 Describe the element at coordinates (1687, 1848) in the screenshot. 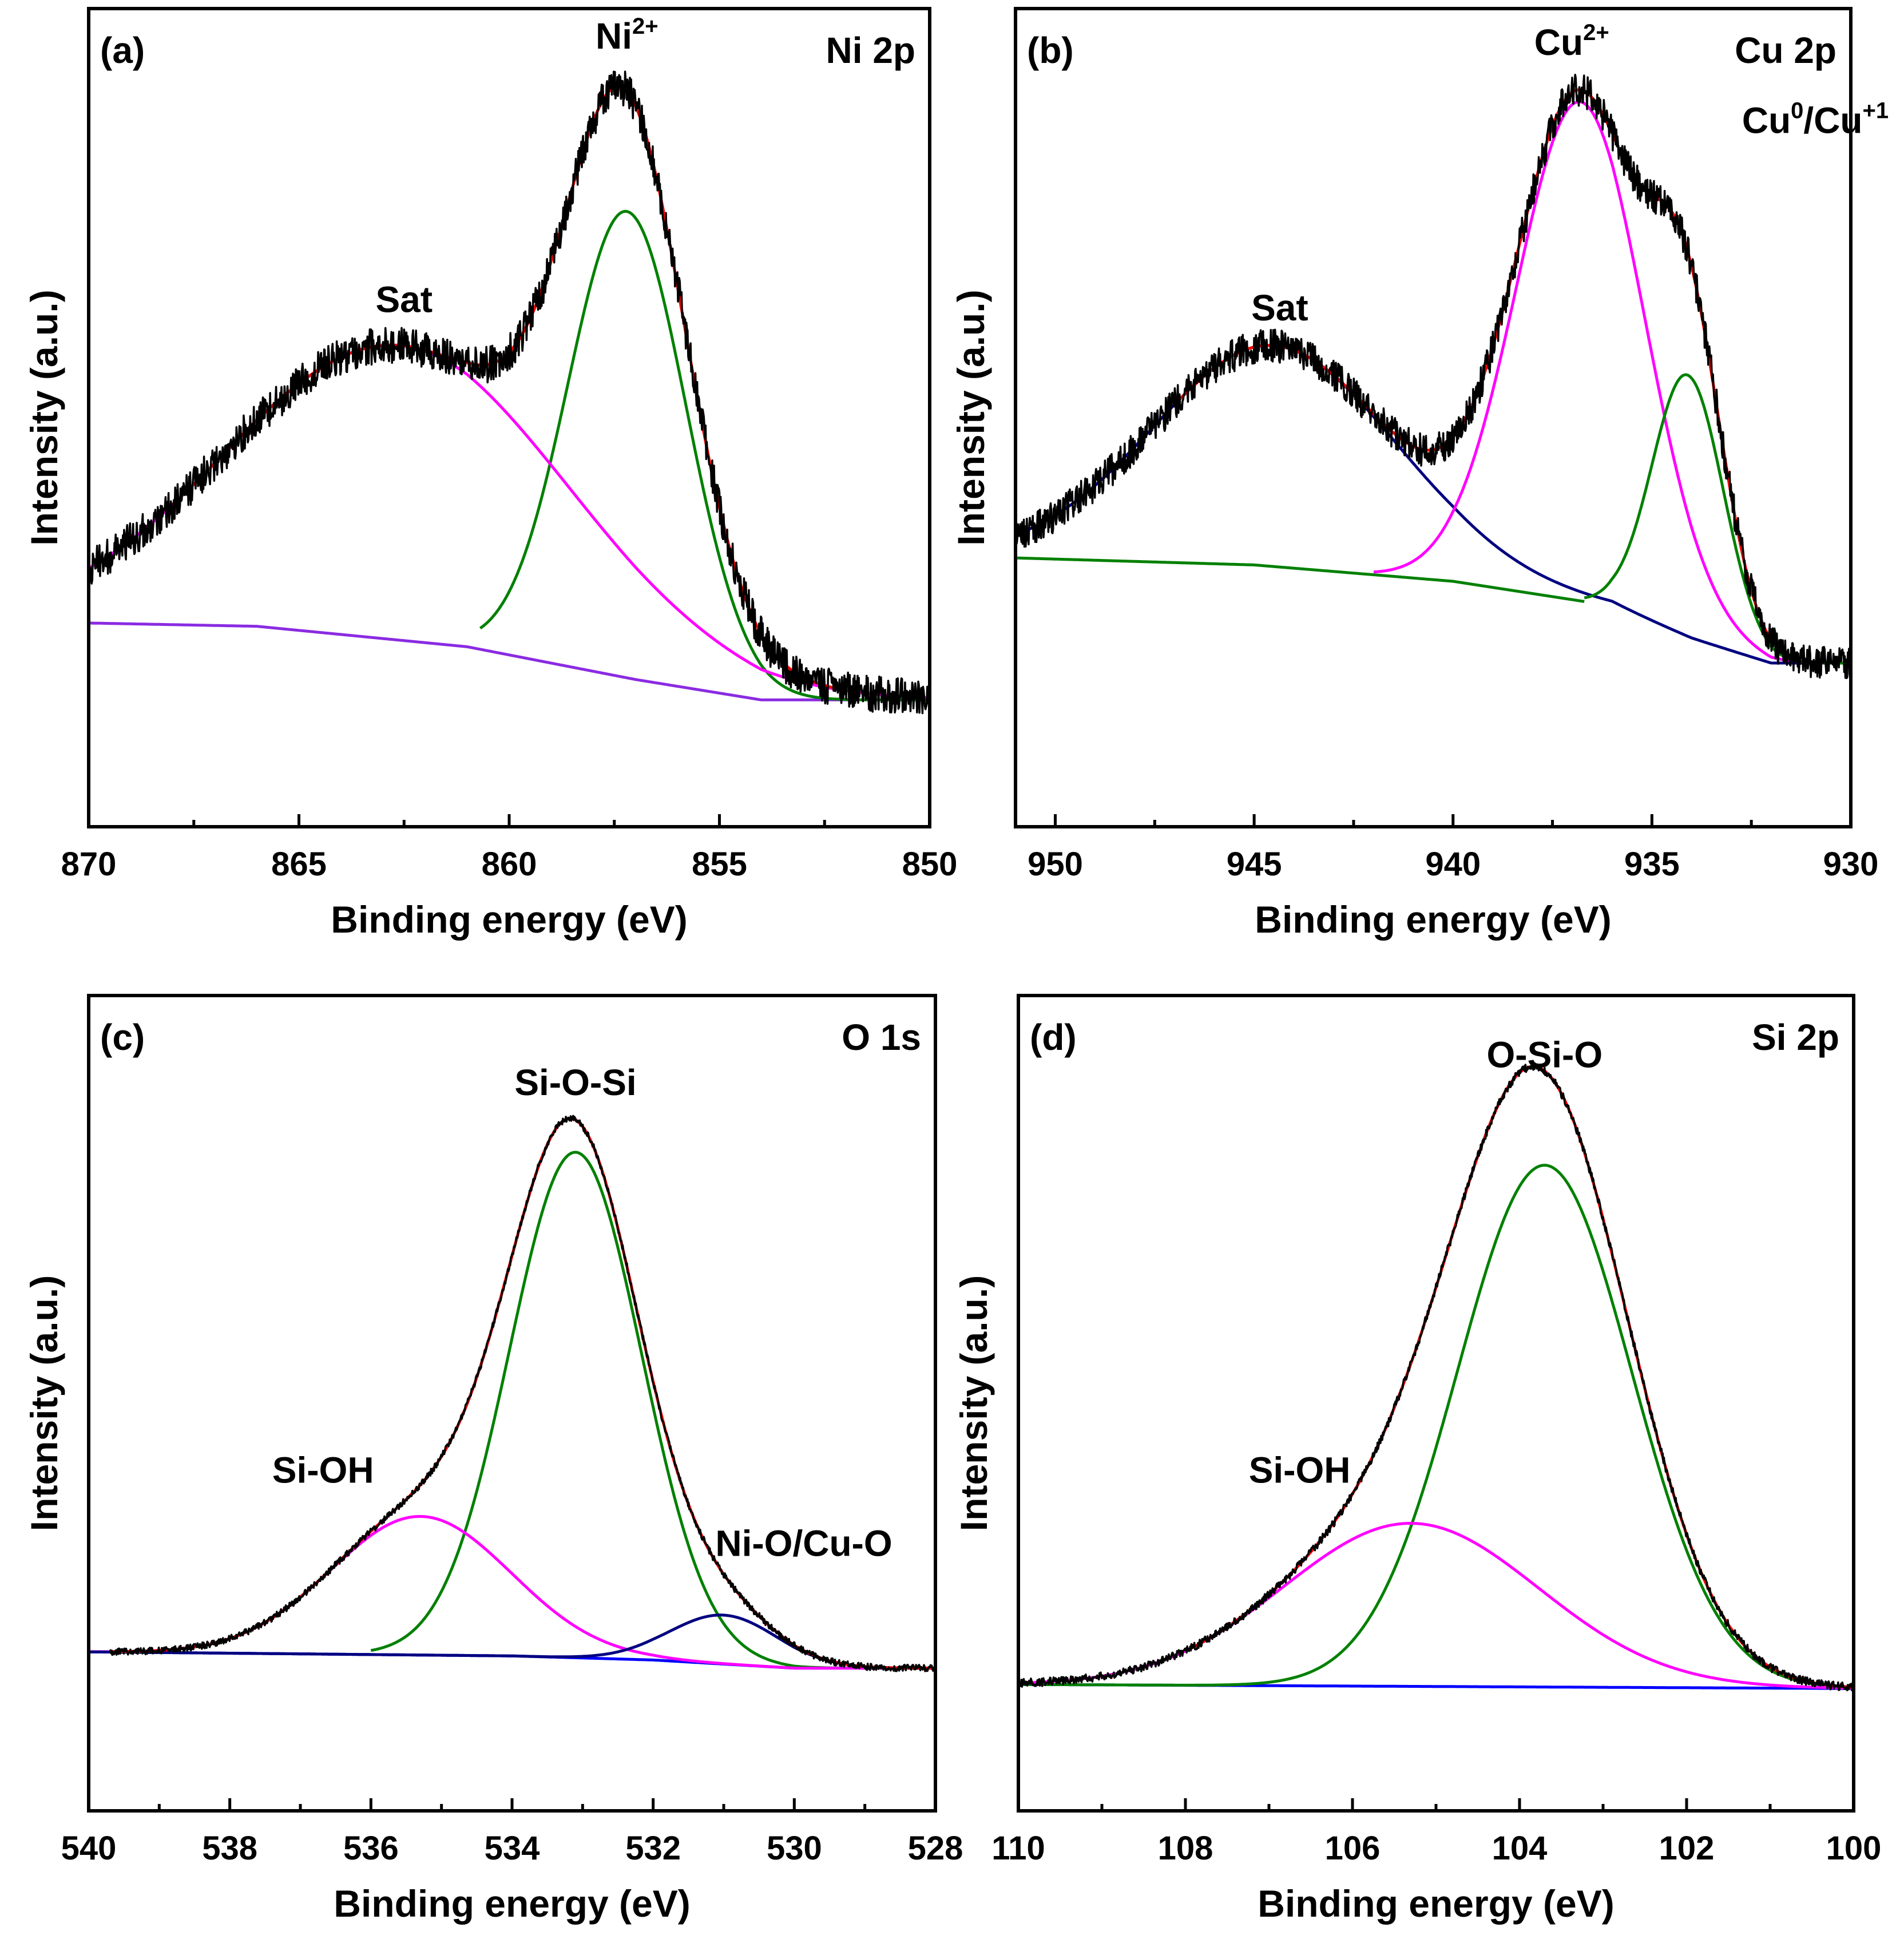

I see `x-tick-label: 102` at that location.